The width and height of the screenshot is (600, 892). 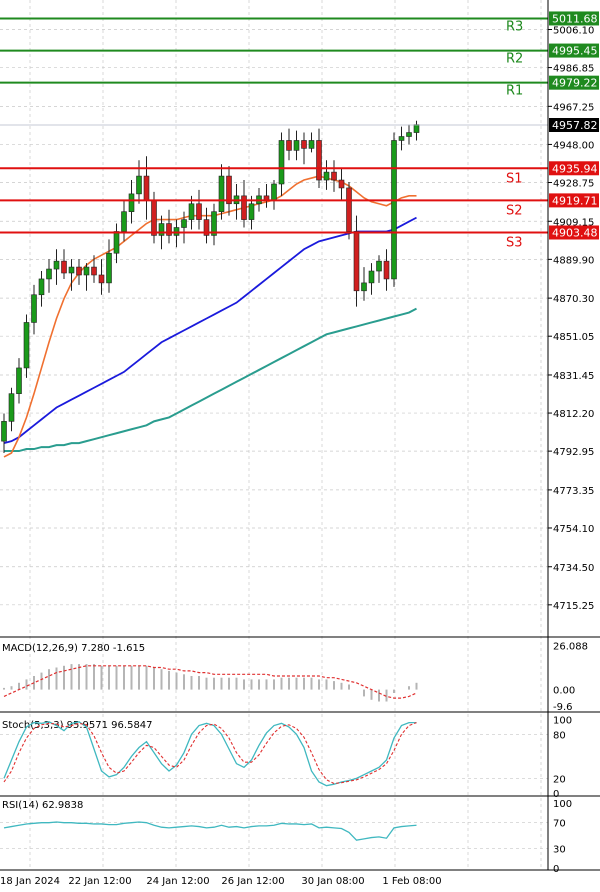 What do you see at coordinates (562, 721) in the screenshot?
I see `stoch-tick-label: 100` at bounding box center [562, 721].